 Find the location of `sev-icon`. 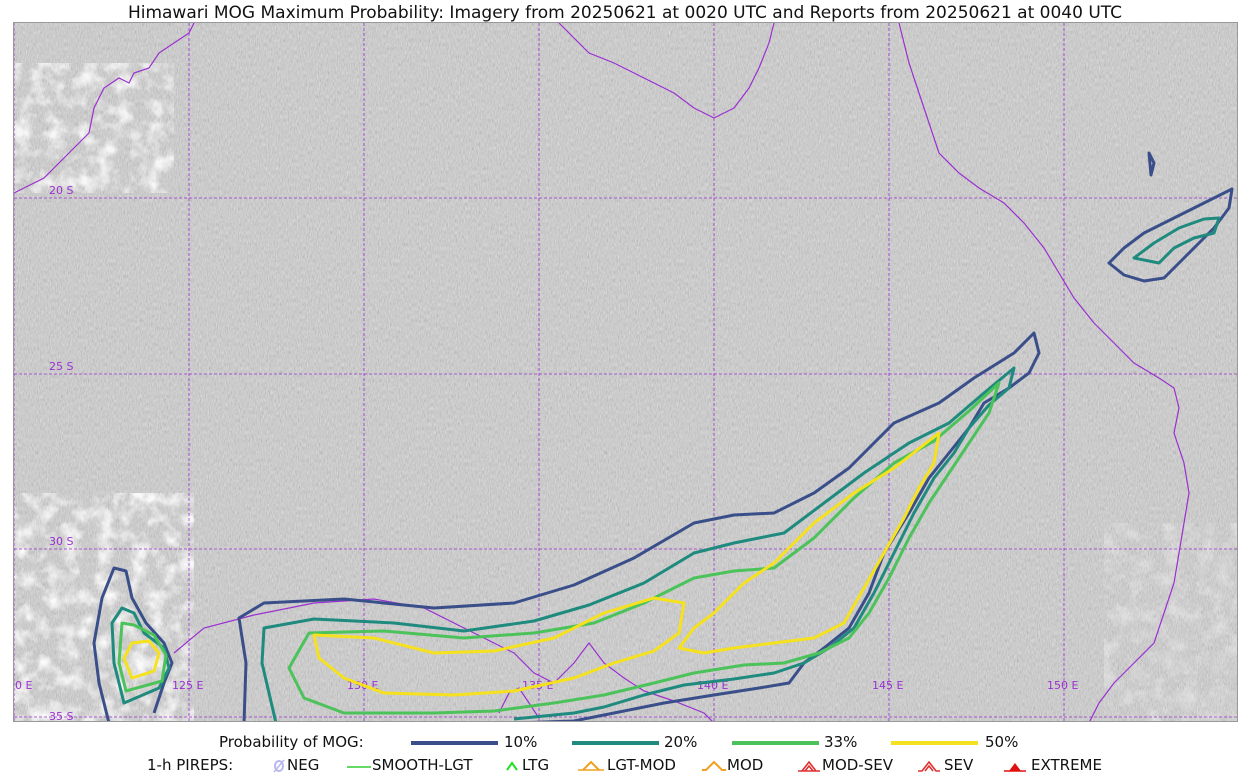

sev-icon is located at coordinates (929, 766).